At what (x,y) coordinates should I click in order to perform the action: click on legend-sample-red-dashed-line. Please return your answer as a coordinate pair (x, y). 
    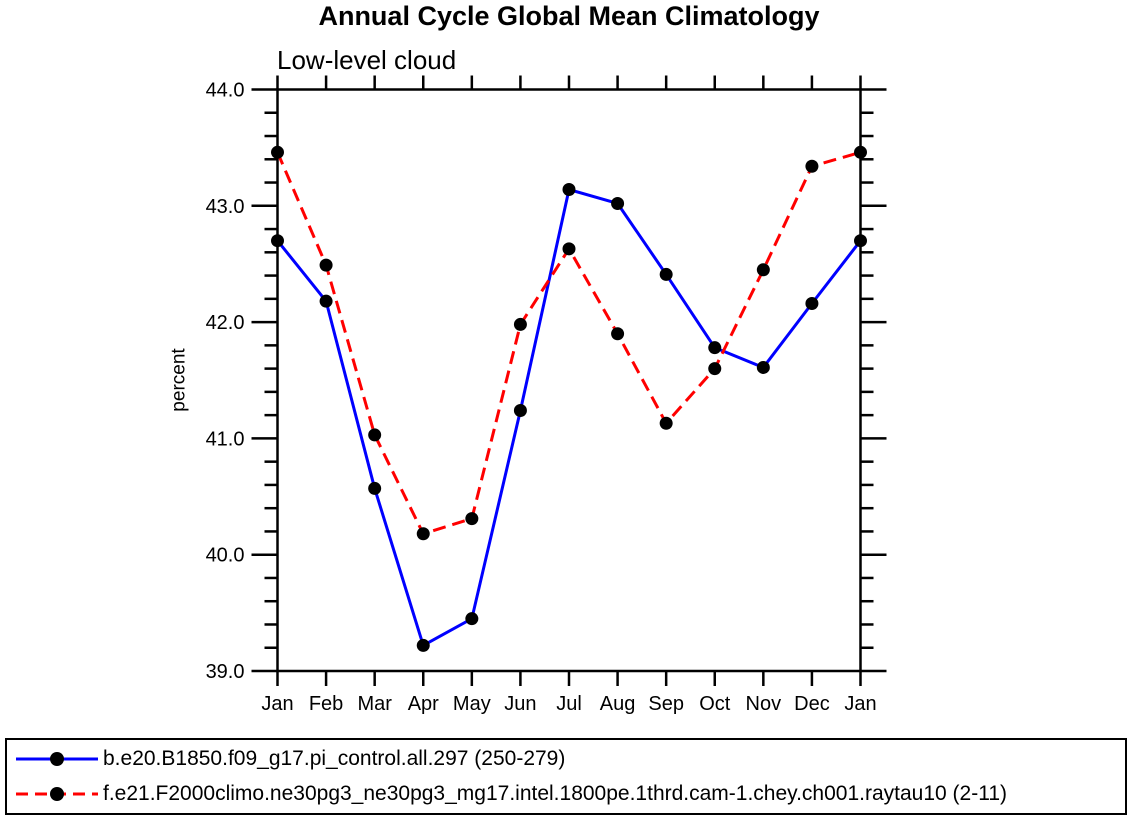
    Looking at the image, I should click on (57, 794).